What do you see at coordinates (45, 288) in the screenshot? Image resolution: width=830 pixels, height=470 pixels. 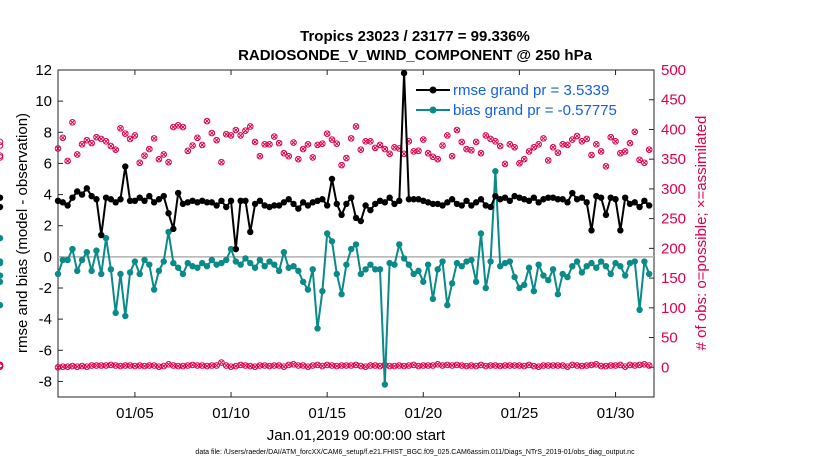 I see `y-tick-label: -2` at bounding box center [45, 288].